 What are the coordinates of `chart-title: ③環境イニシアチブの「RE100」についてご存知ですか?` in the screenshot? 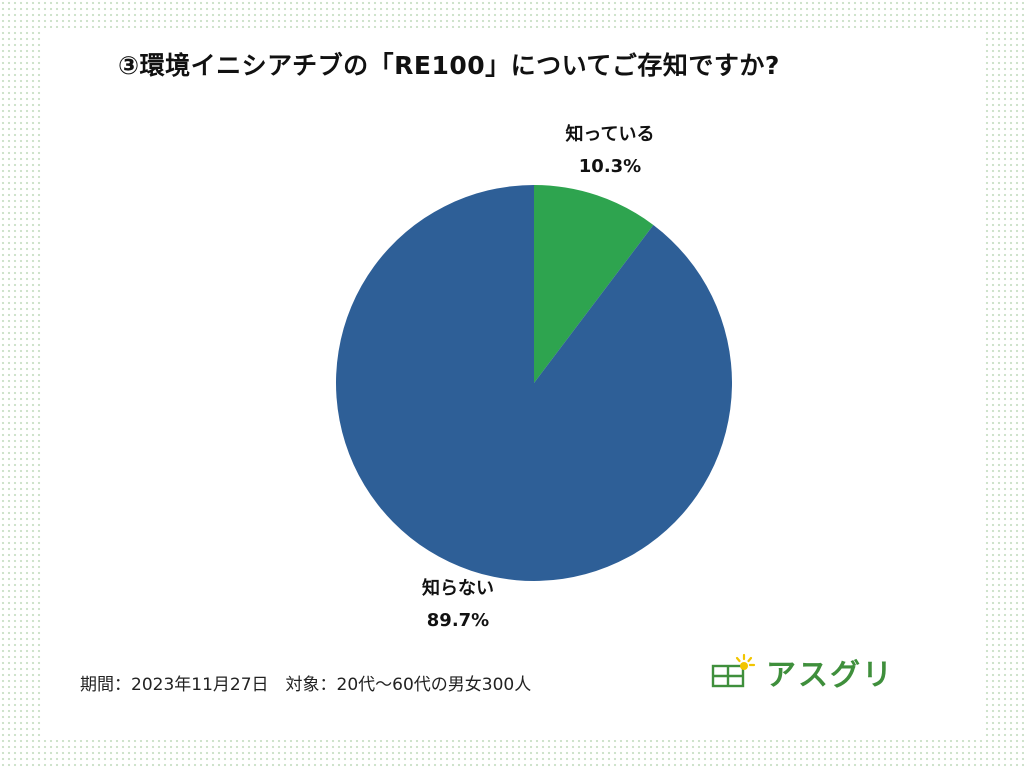 It's located at (449, 65).